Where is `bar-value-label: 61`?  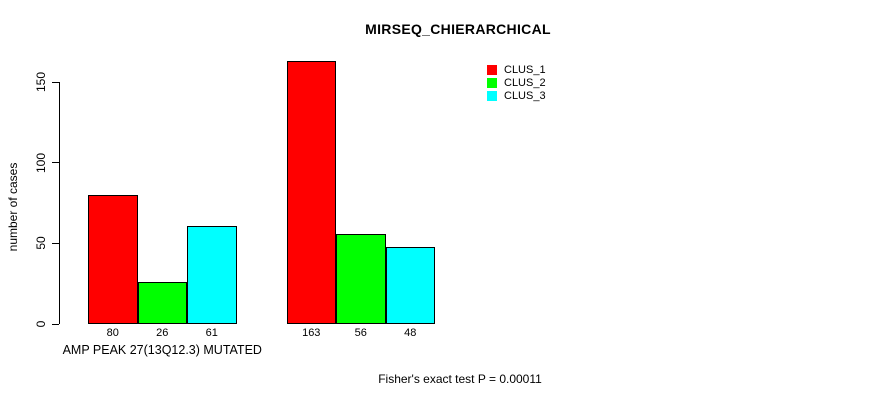
bar-value-label: 61 is located at coordinates (211, 333).